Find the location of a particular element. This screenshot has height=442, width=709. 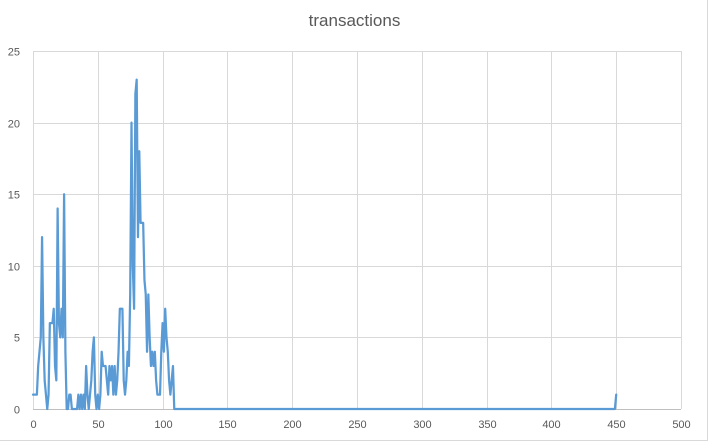

y-tick-label: 25 is located at coordinates (14, 53).